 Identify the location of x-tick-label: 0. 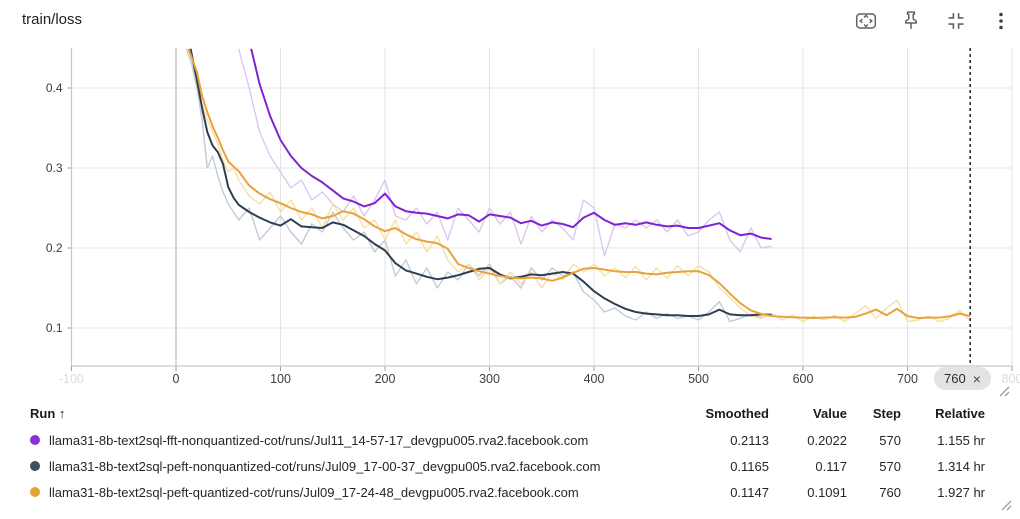
(176, 379).